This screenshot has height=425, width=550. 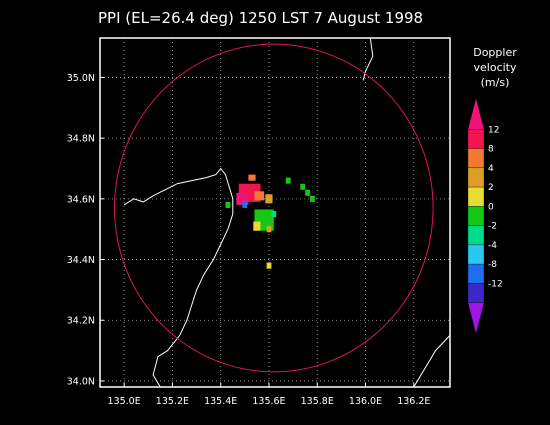 I want to click on colorbar-tick-label: -4, so click(x=492, y=246).